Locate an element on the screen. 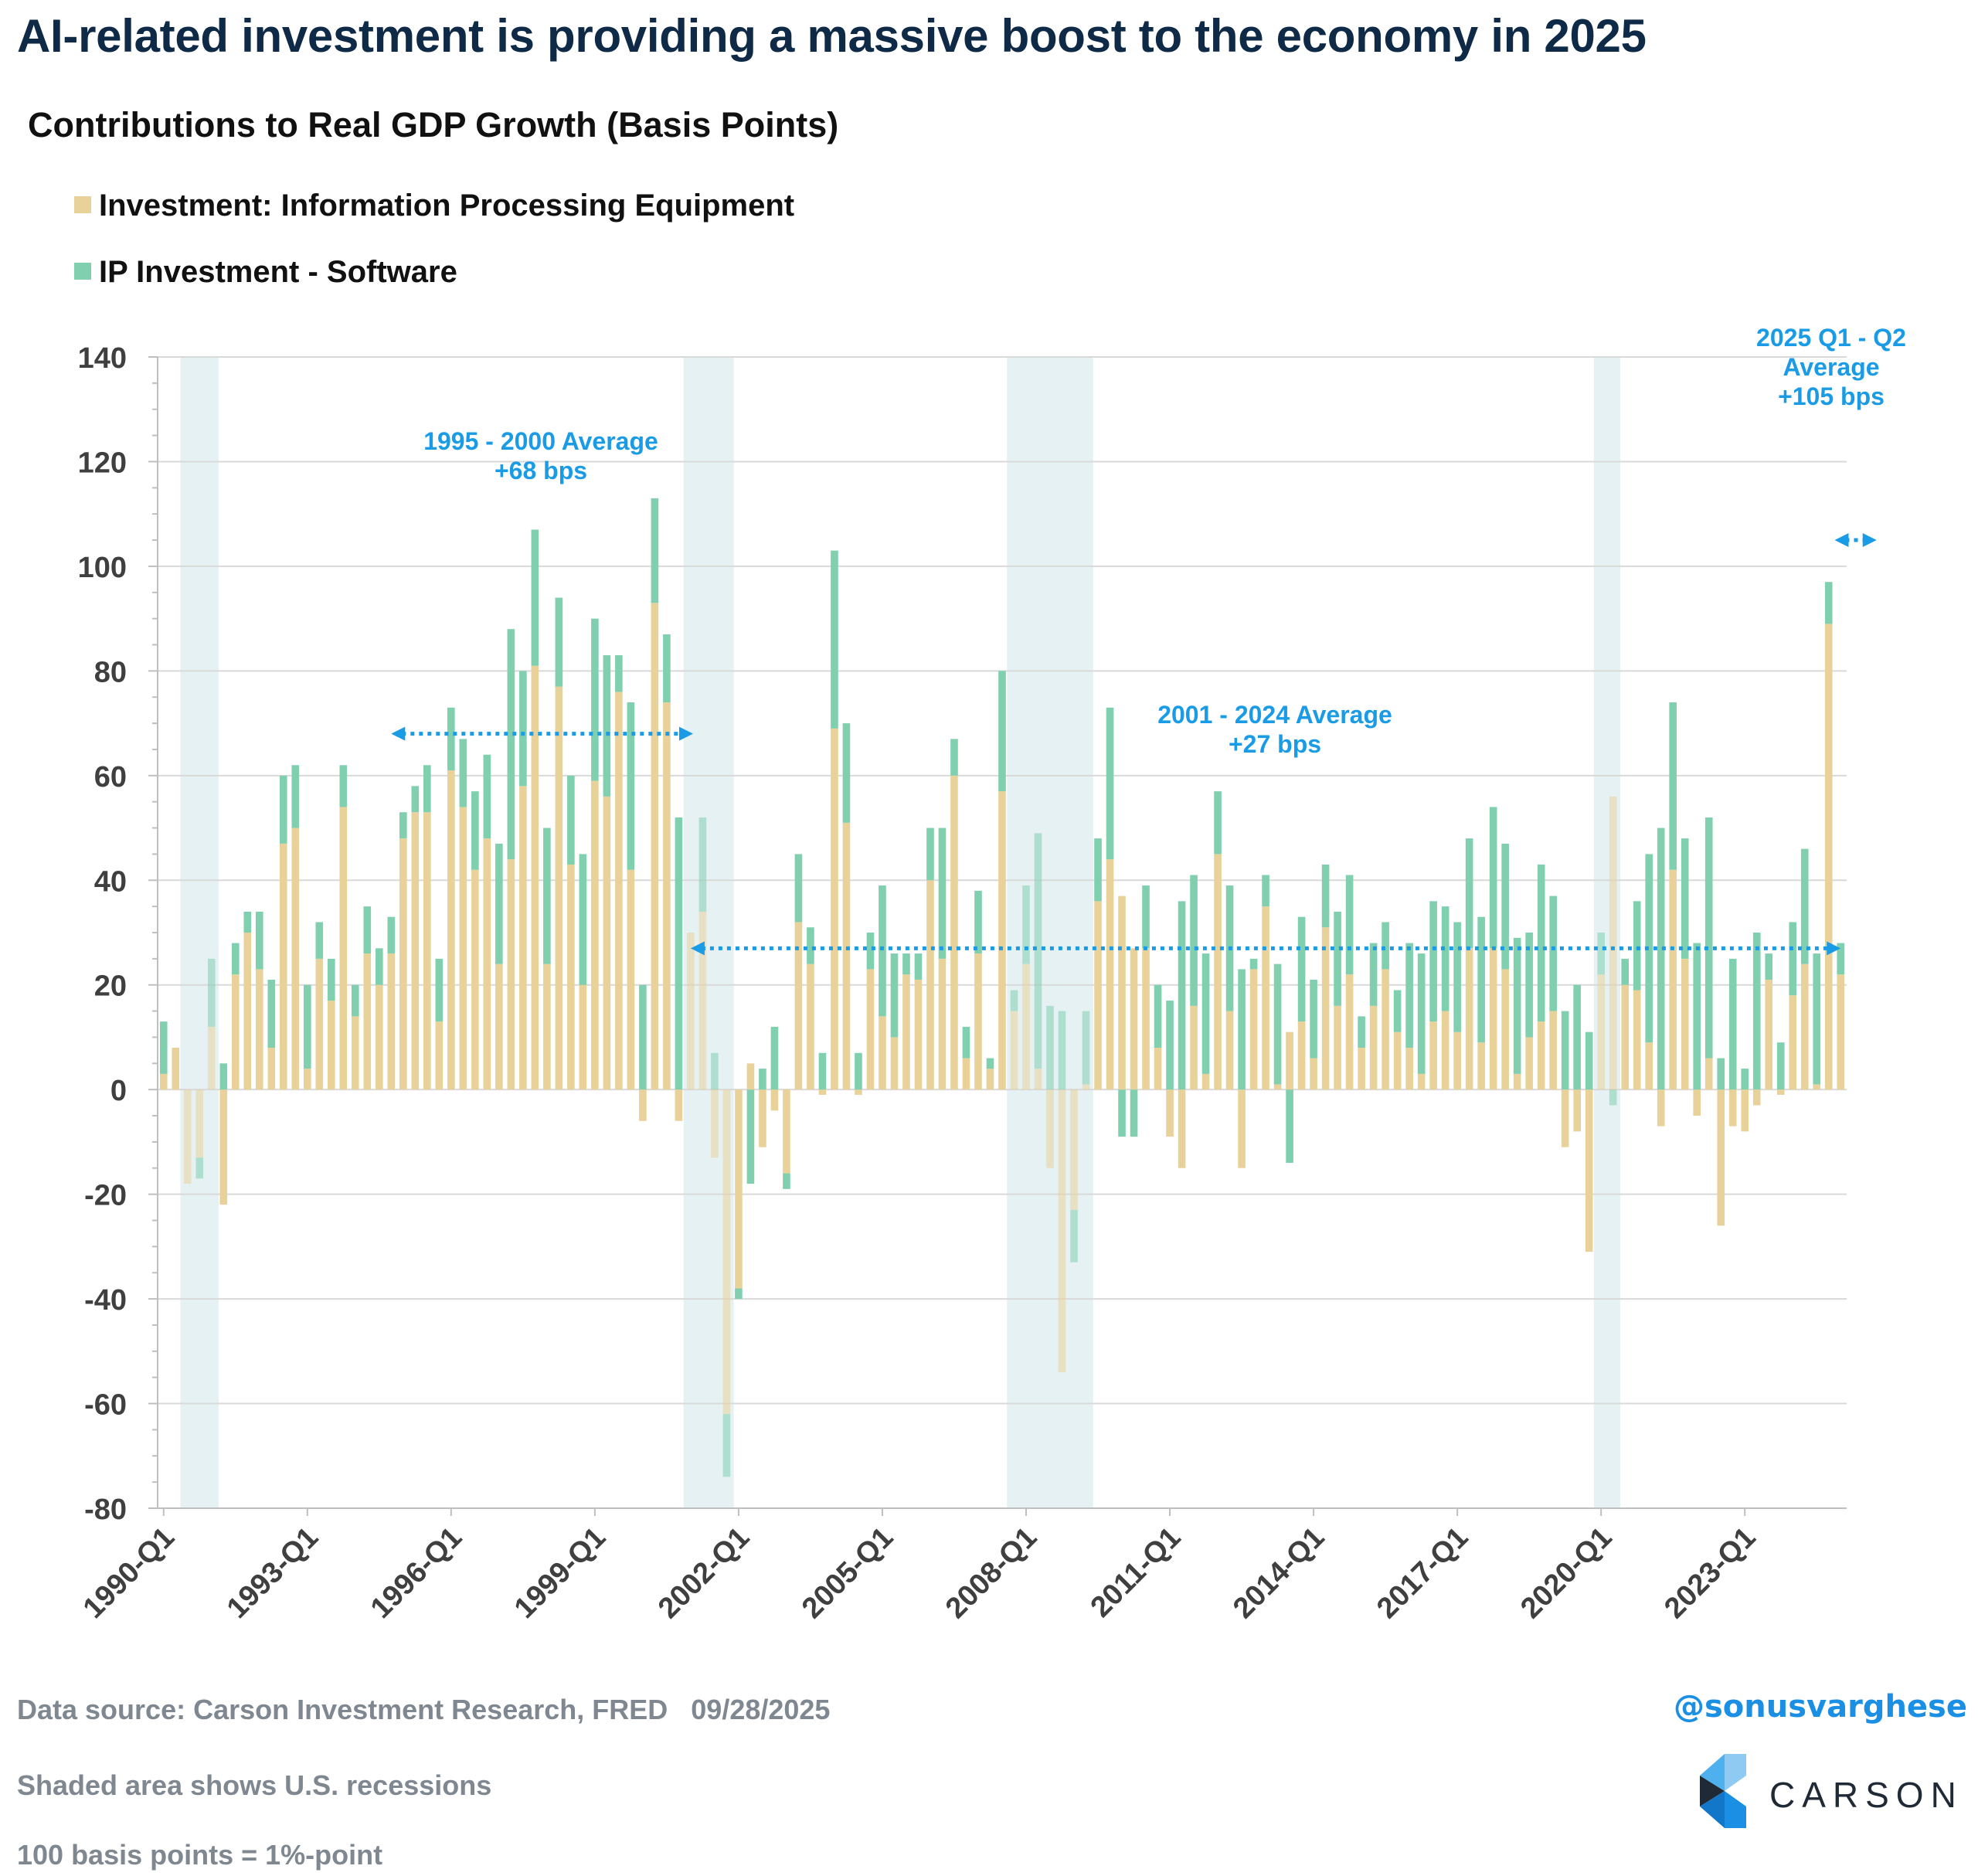 The height and width of the screenshot is (1876, 1978). y-tick-label: 60 is located at coordinates (110, 778).